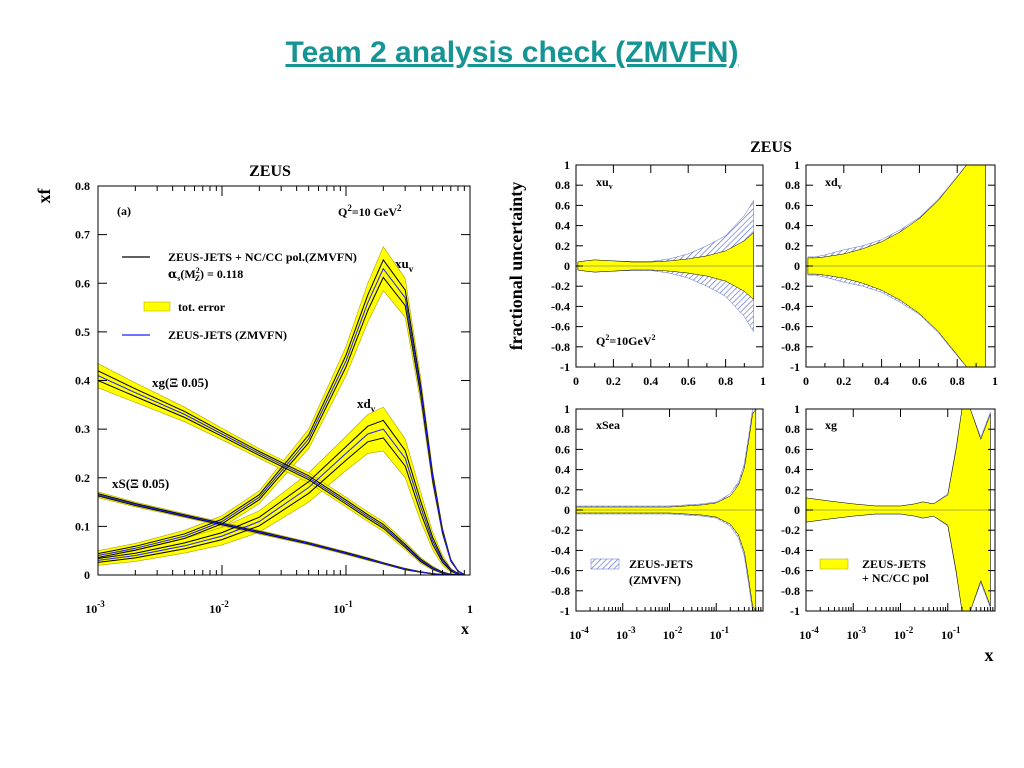  I want to click on q2-label-value: =10 GeV, so click(374, 212).